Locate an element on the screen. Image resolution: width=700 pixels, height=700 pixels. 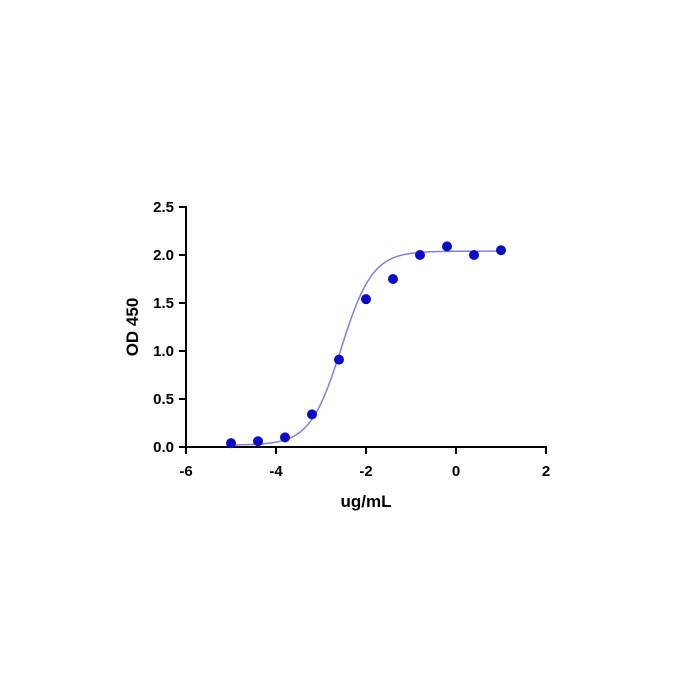
x-axis-ticks: -6 -4 -2 0 2 is located at coordinates (364, 463).